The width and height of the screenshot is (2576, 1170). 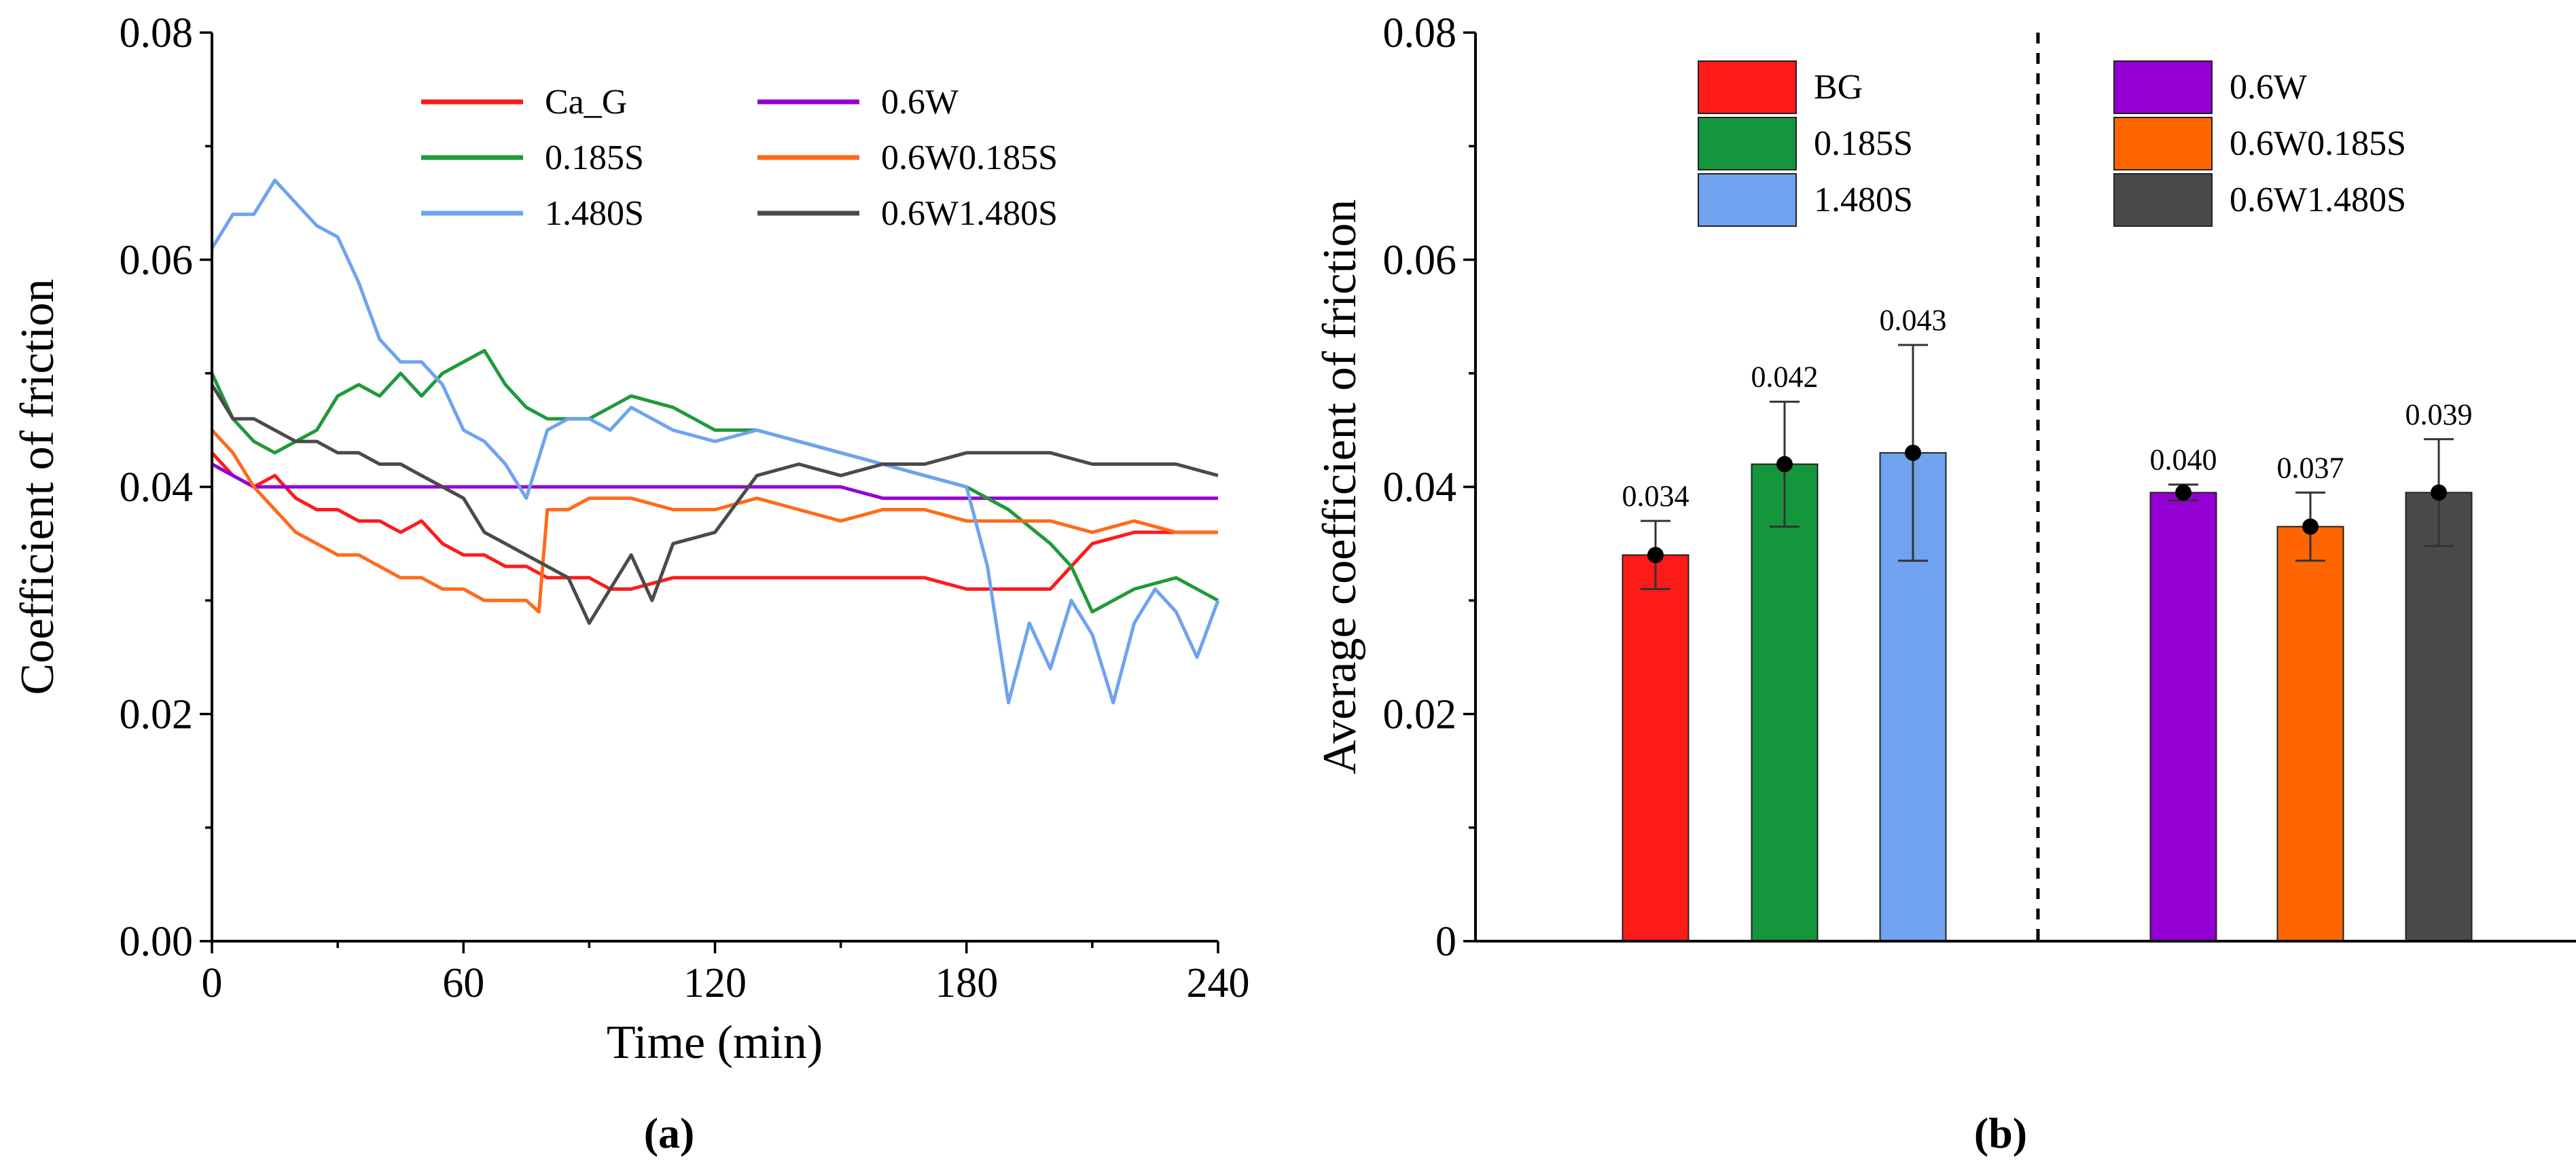 What do you see at coordinates (1655, 496) in the screenshot?
I see `bar-value-label: 0.034` at bounding box center [1655, 496].